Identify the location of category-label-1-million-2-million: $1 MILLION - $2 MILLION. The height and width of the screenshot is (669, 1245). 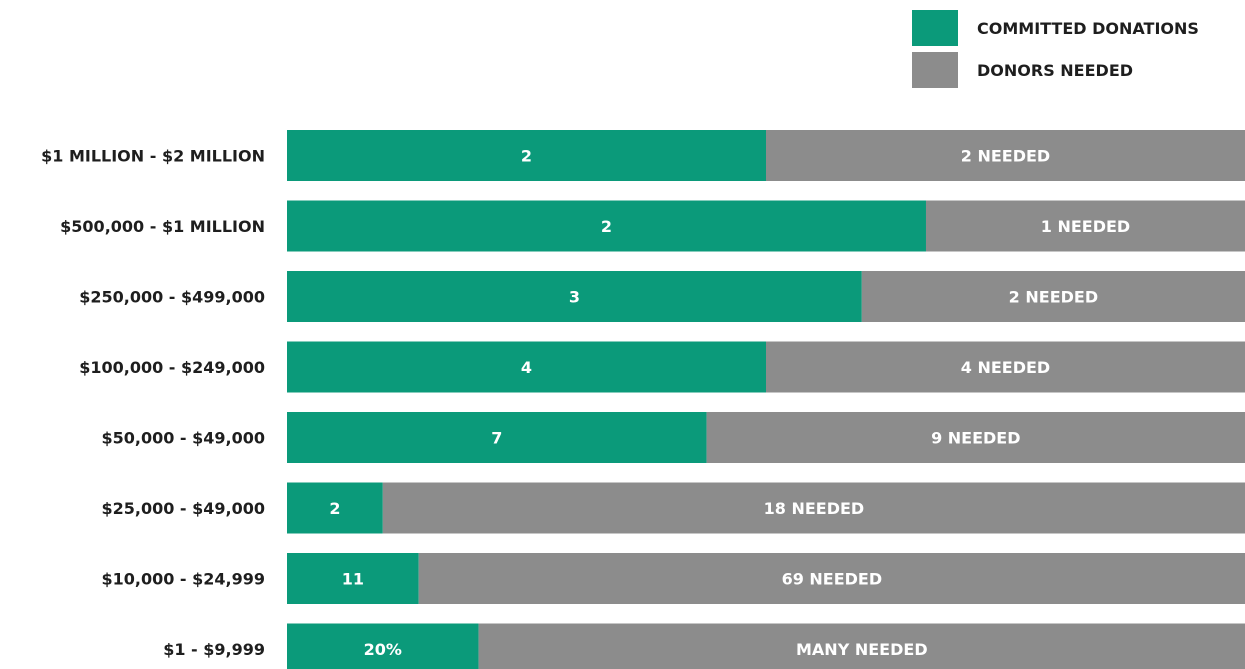
(153, 156).